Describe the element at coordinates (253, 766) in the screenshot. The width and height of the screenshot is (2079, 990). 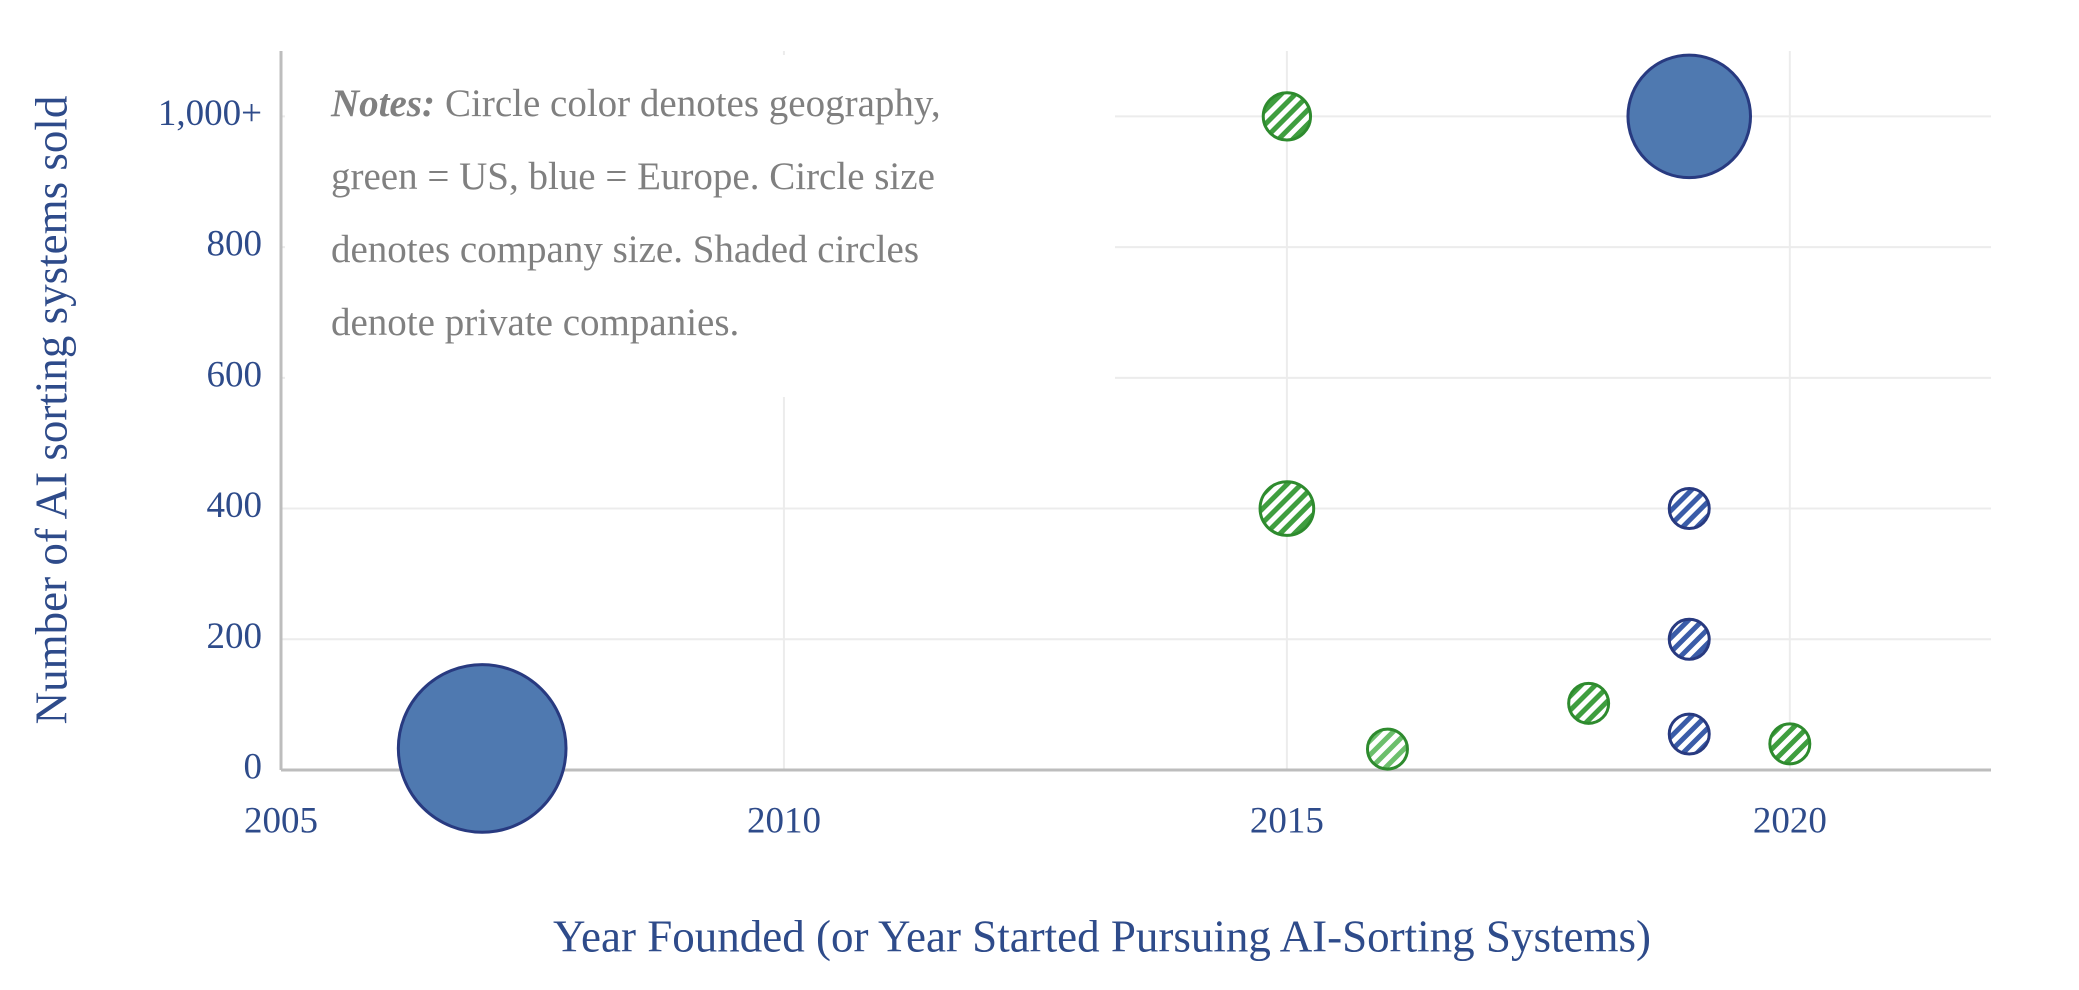
I see `y-tick-label: 0` at that location.